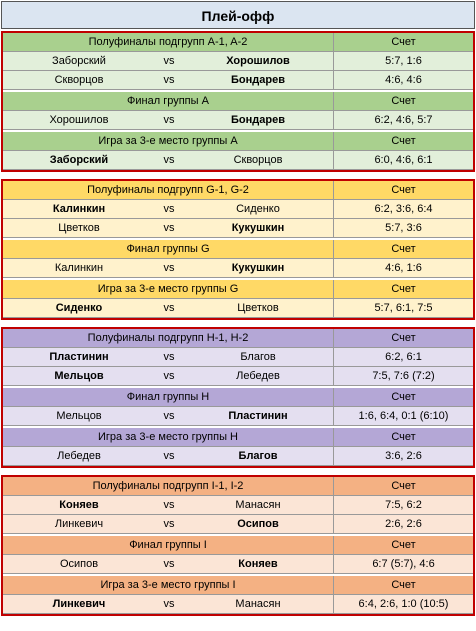 Image resolution: width=476 pixels, height=631 pixels. Describe the element at coordinates (238, 585) in the screenshot. I see `section-header: Игра за 3-е место группы I Счет` at that location.